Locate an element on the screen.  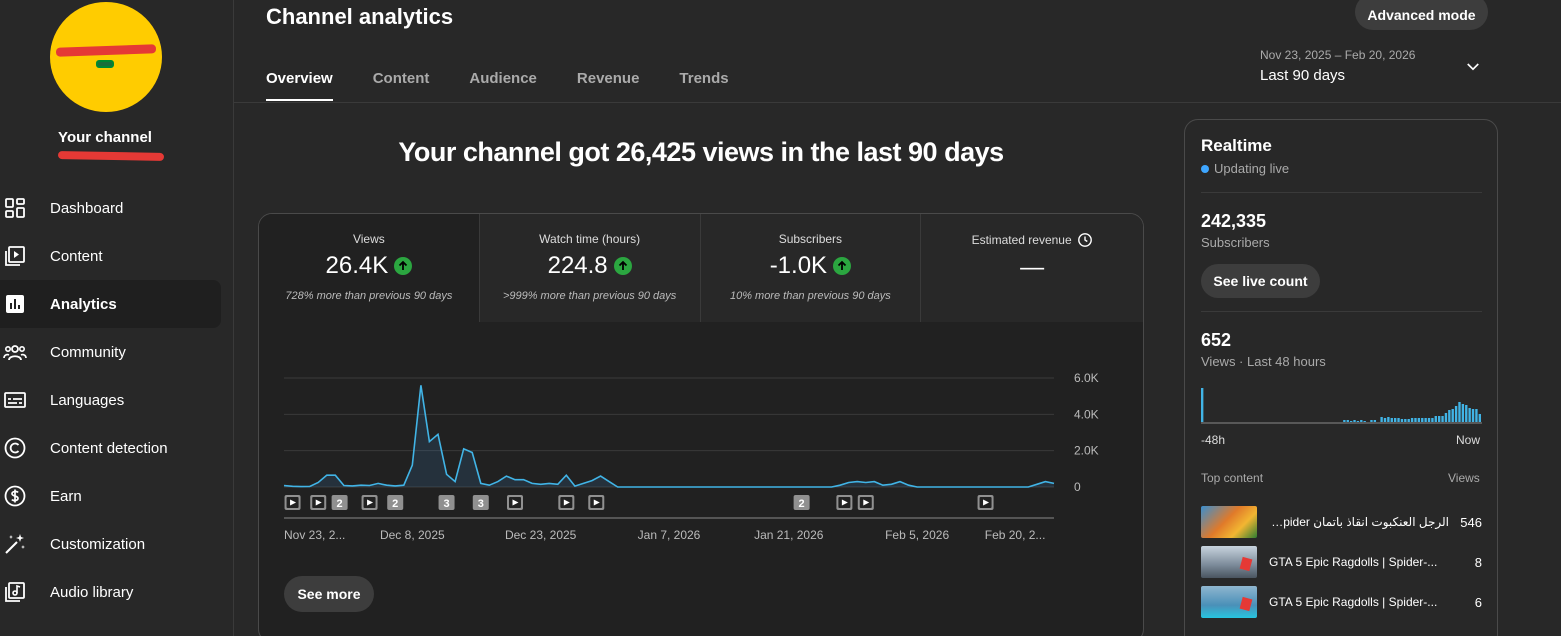
sidebar-item-community: Community is located at coordinates (117, 352).